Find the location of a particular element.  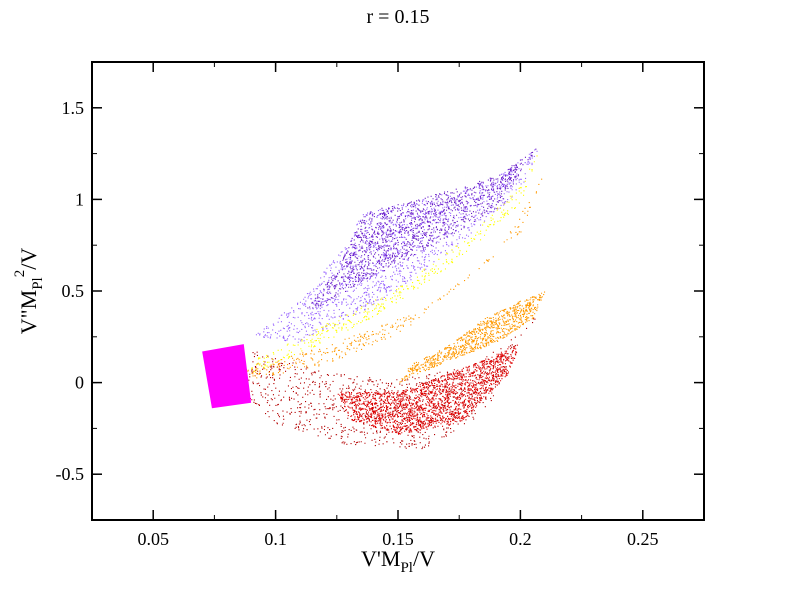

x-axis-label-sub: Pl is located at coordinates (406, 568).